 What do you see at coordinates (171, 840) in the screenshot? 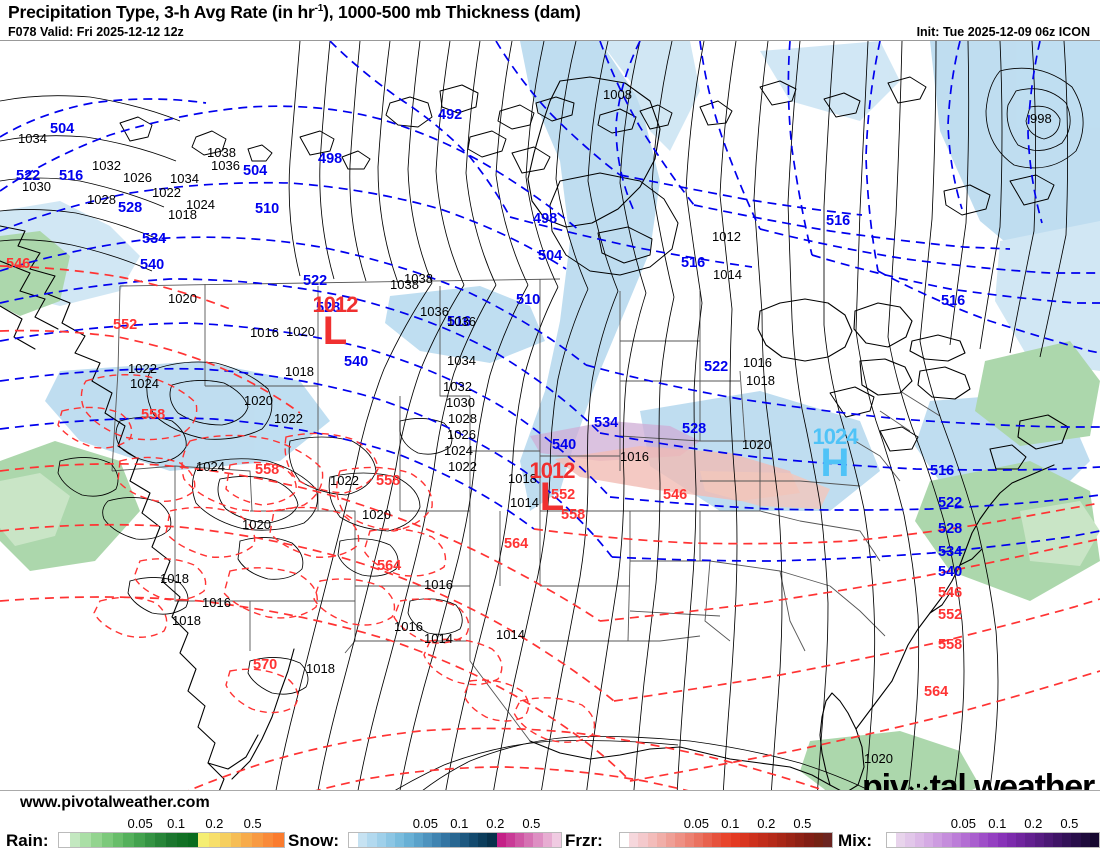
I see `legend-colorbar-rain` at bounding box center [171, 840].